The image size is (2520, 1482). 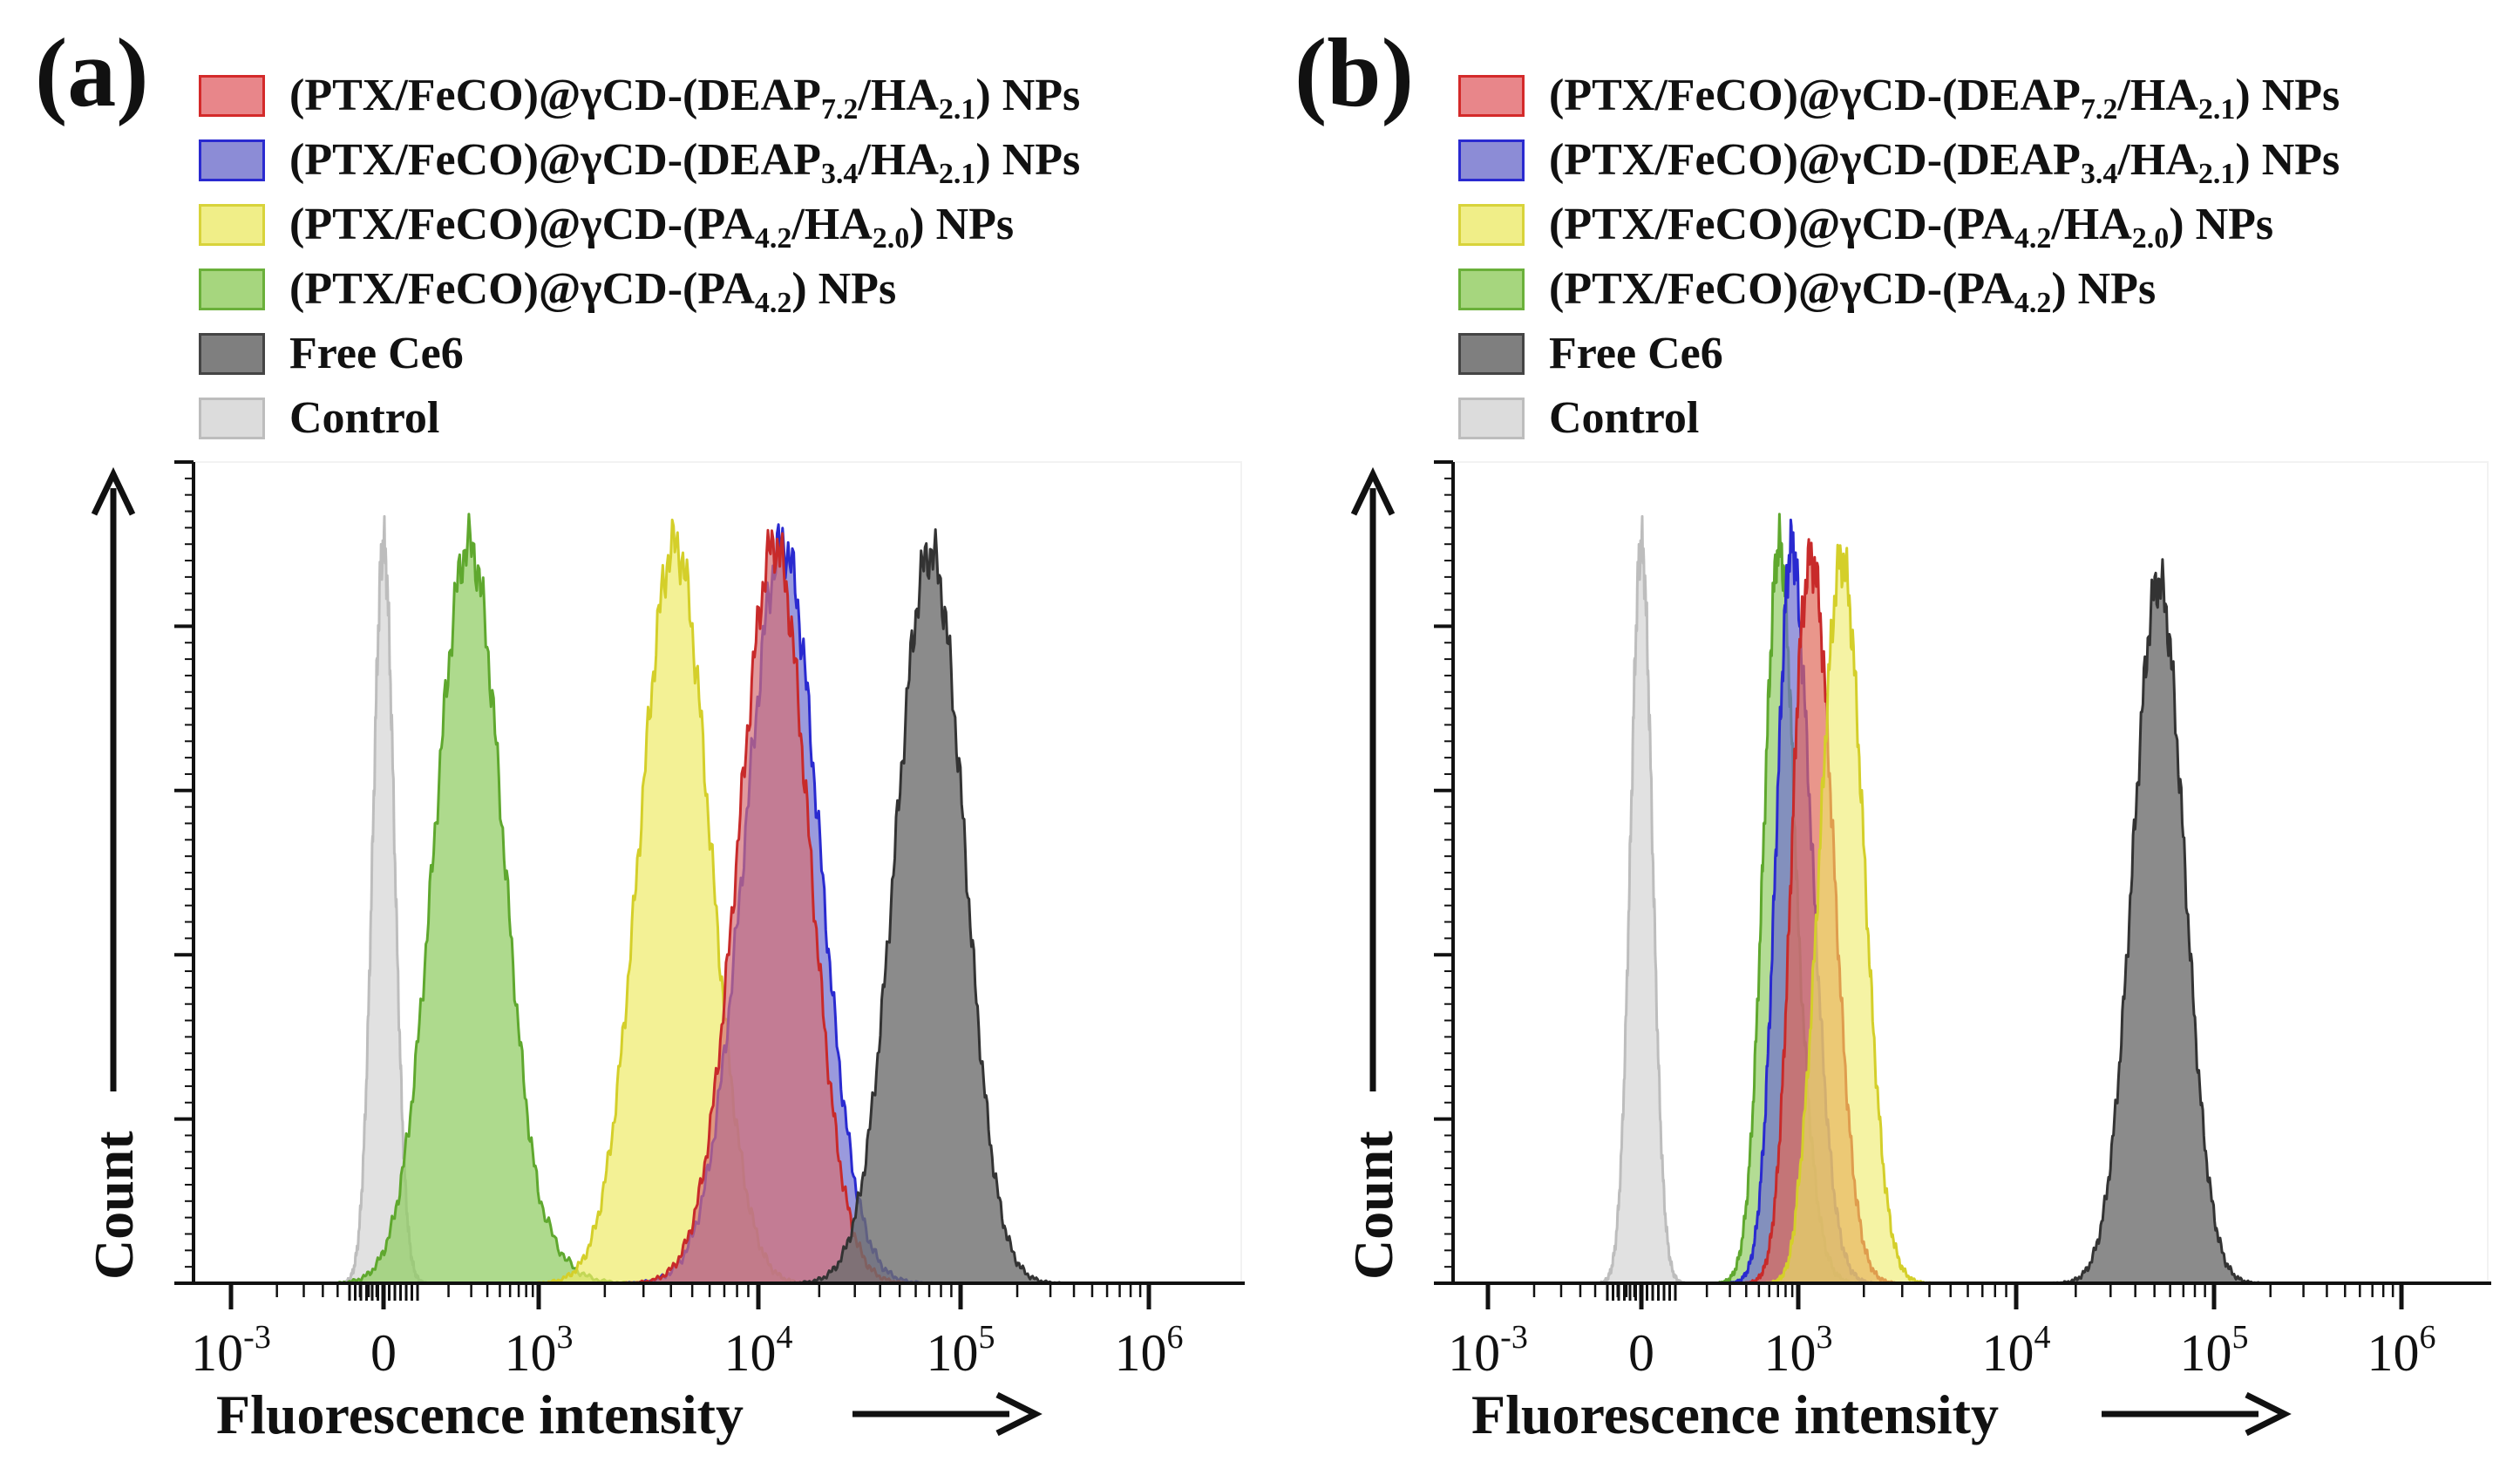 What do you see at coordinates (1354, 73) in the screenshot?
I see `panel-label: (b)` at bounding box center [1354, 73].